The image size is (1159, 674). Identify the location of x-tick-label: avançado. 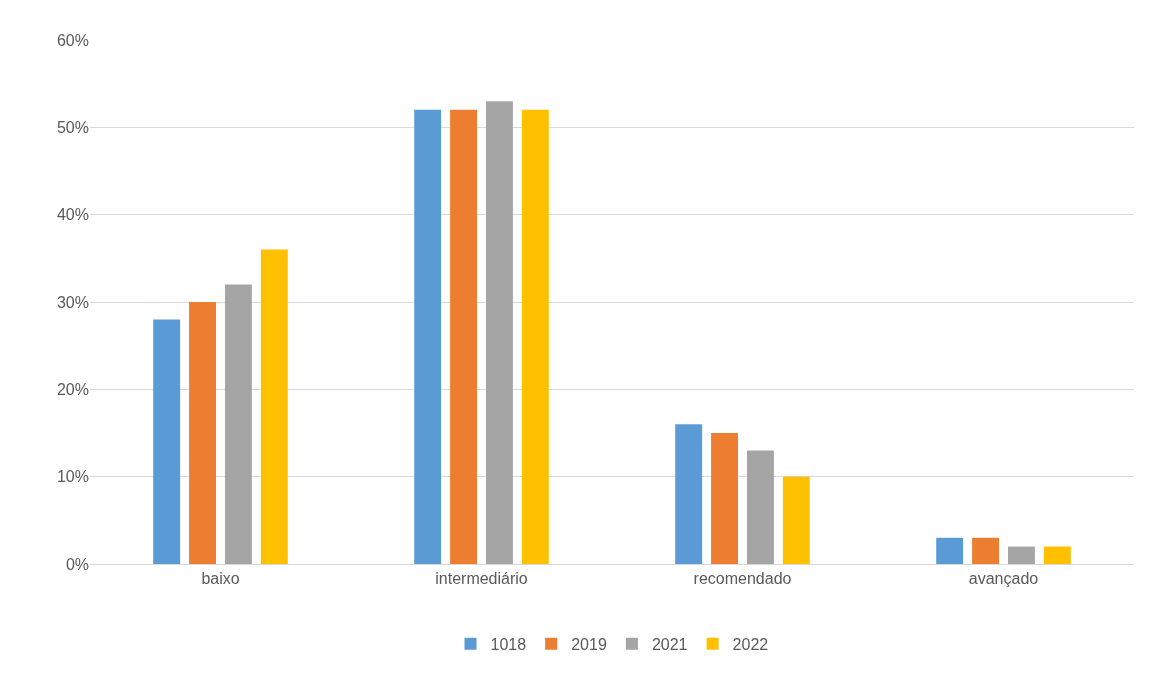
(1003, 579).